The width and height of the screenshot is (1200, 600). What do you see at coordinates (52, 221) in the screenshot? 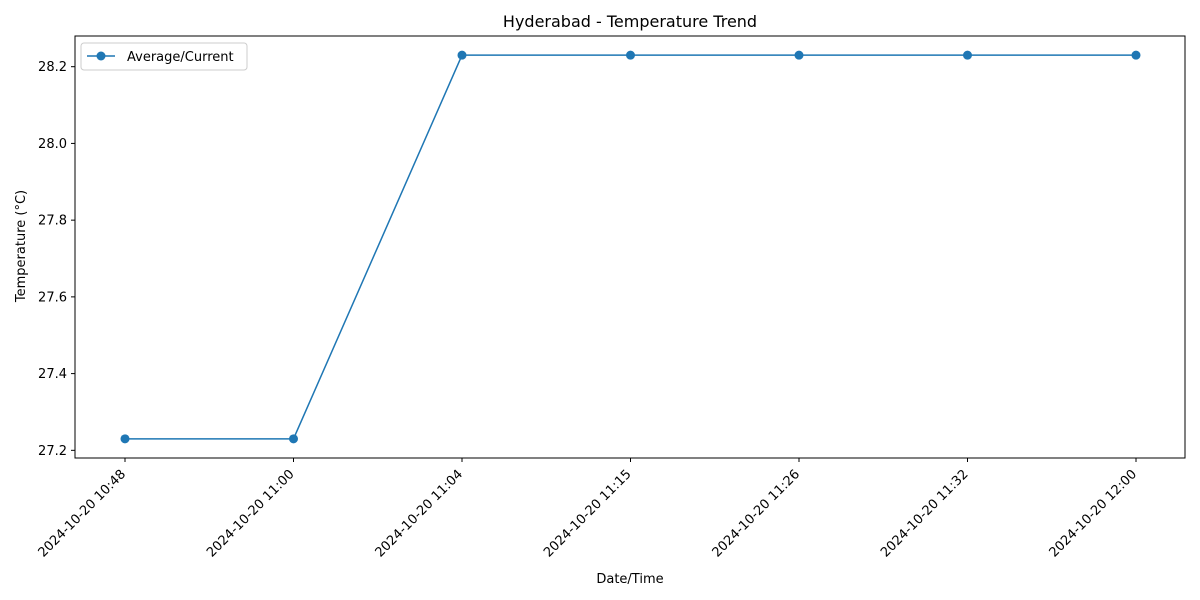
I see `y-tick-label-3: 27.8` at bounding box center [52, 221].